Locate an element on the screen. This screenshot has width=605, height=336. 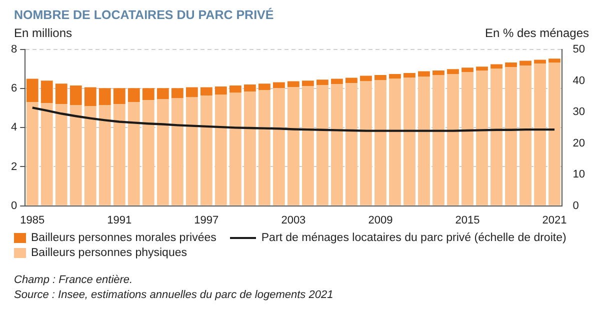
y-tick-label: 8 is located at coordinates (14, 50).